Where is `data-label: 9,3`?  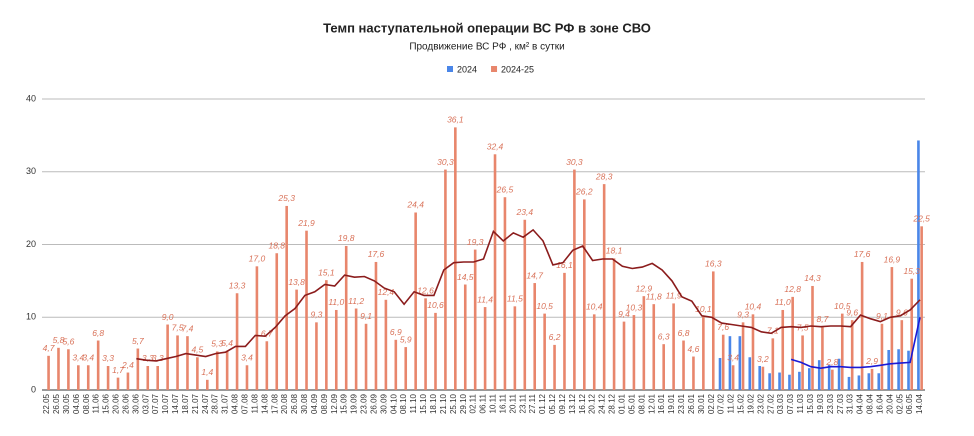
data-label: 9,3 is located at coordinates (743, 315).